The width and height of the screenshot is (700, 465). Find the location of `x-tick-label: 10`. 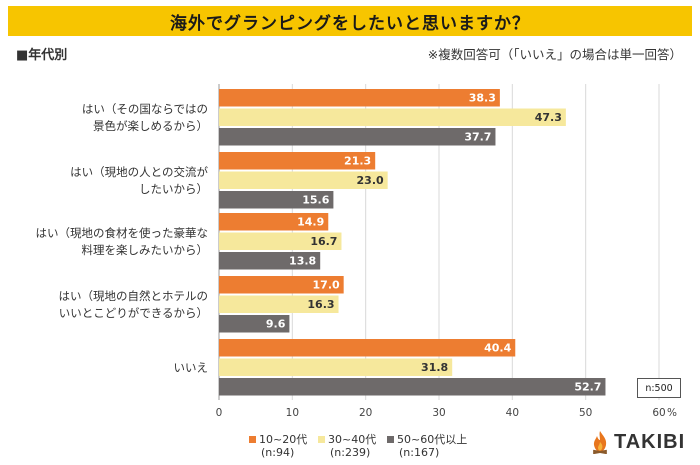

x-tick-label: 10 is located at coordinates (292, 413).